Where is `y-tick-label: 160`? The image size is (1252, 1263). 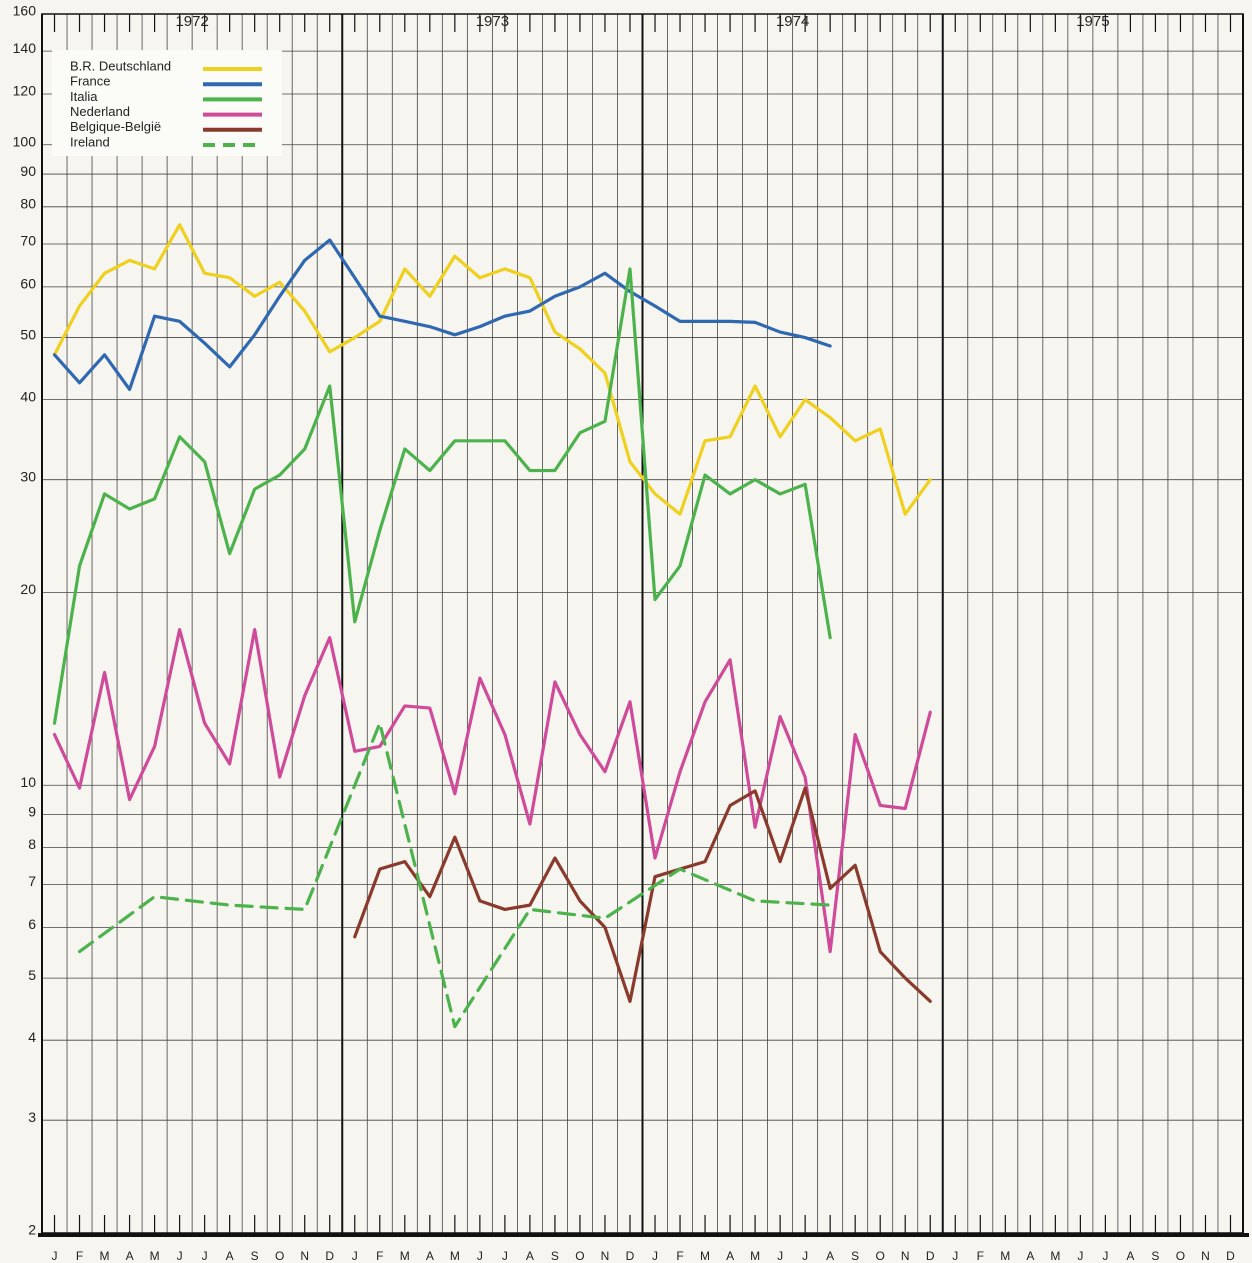 y-tick-label: 160 is located at coordinates (25, 11).